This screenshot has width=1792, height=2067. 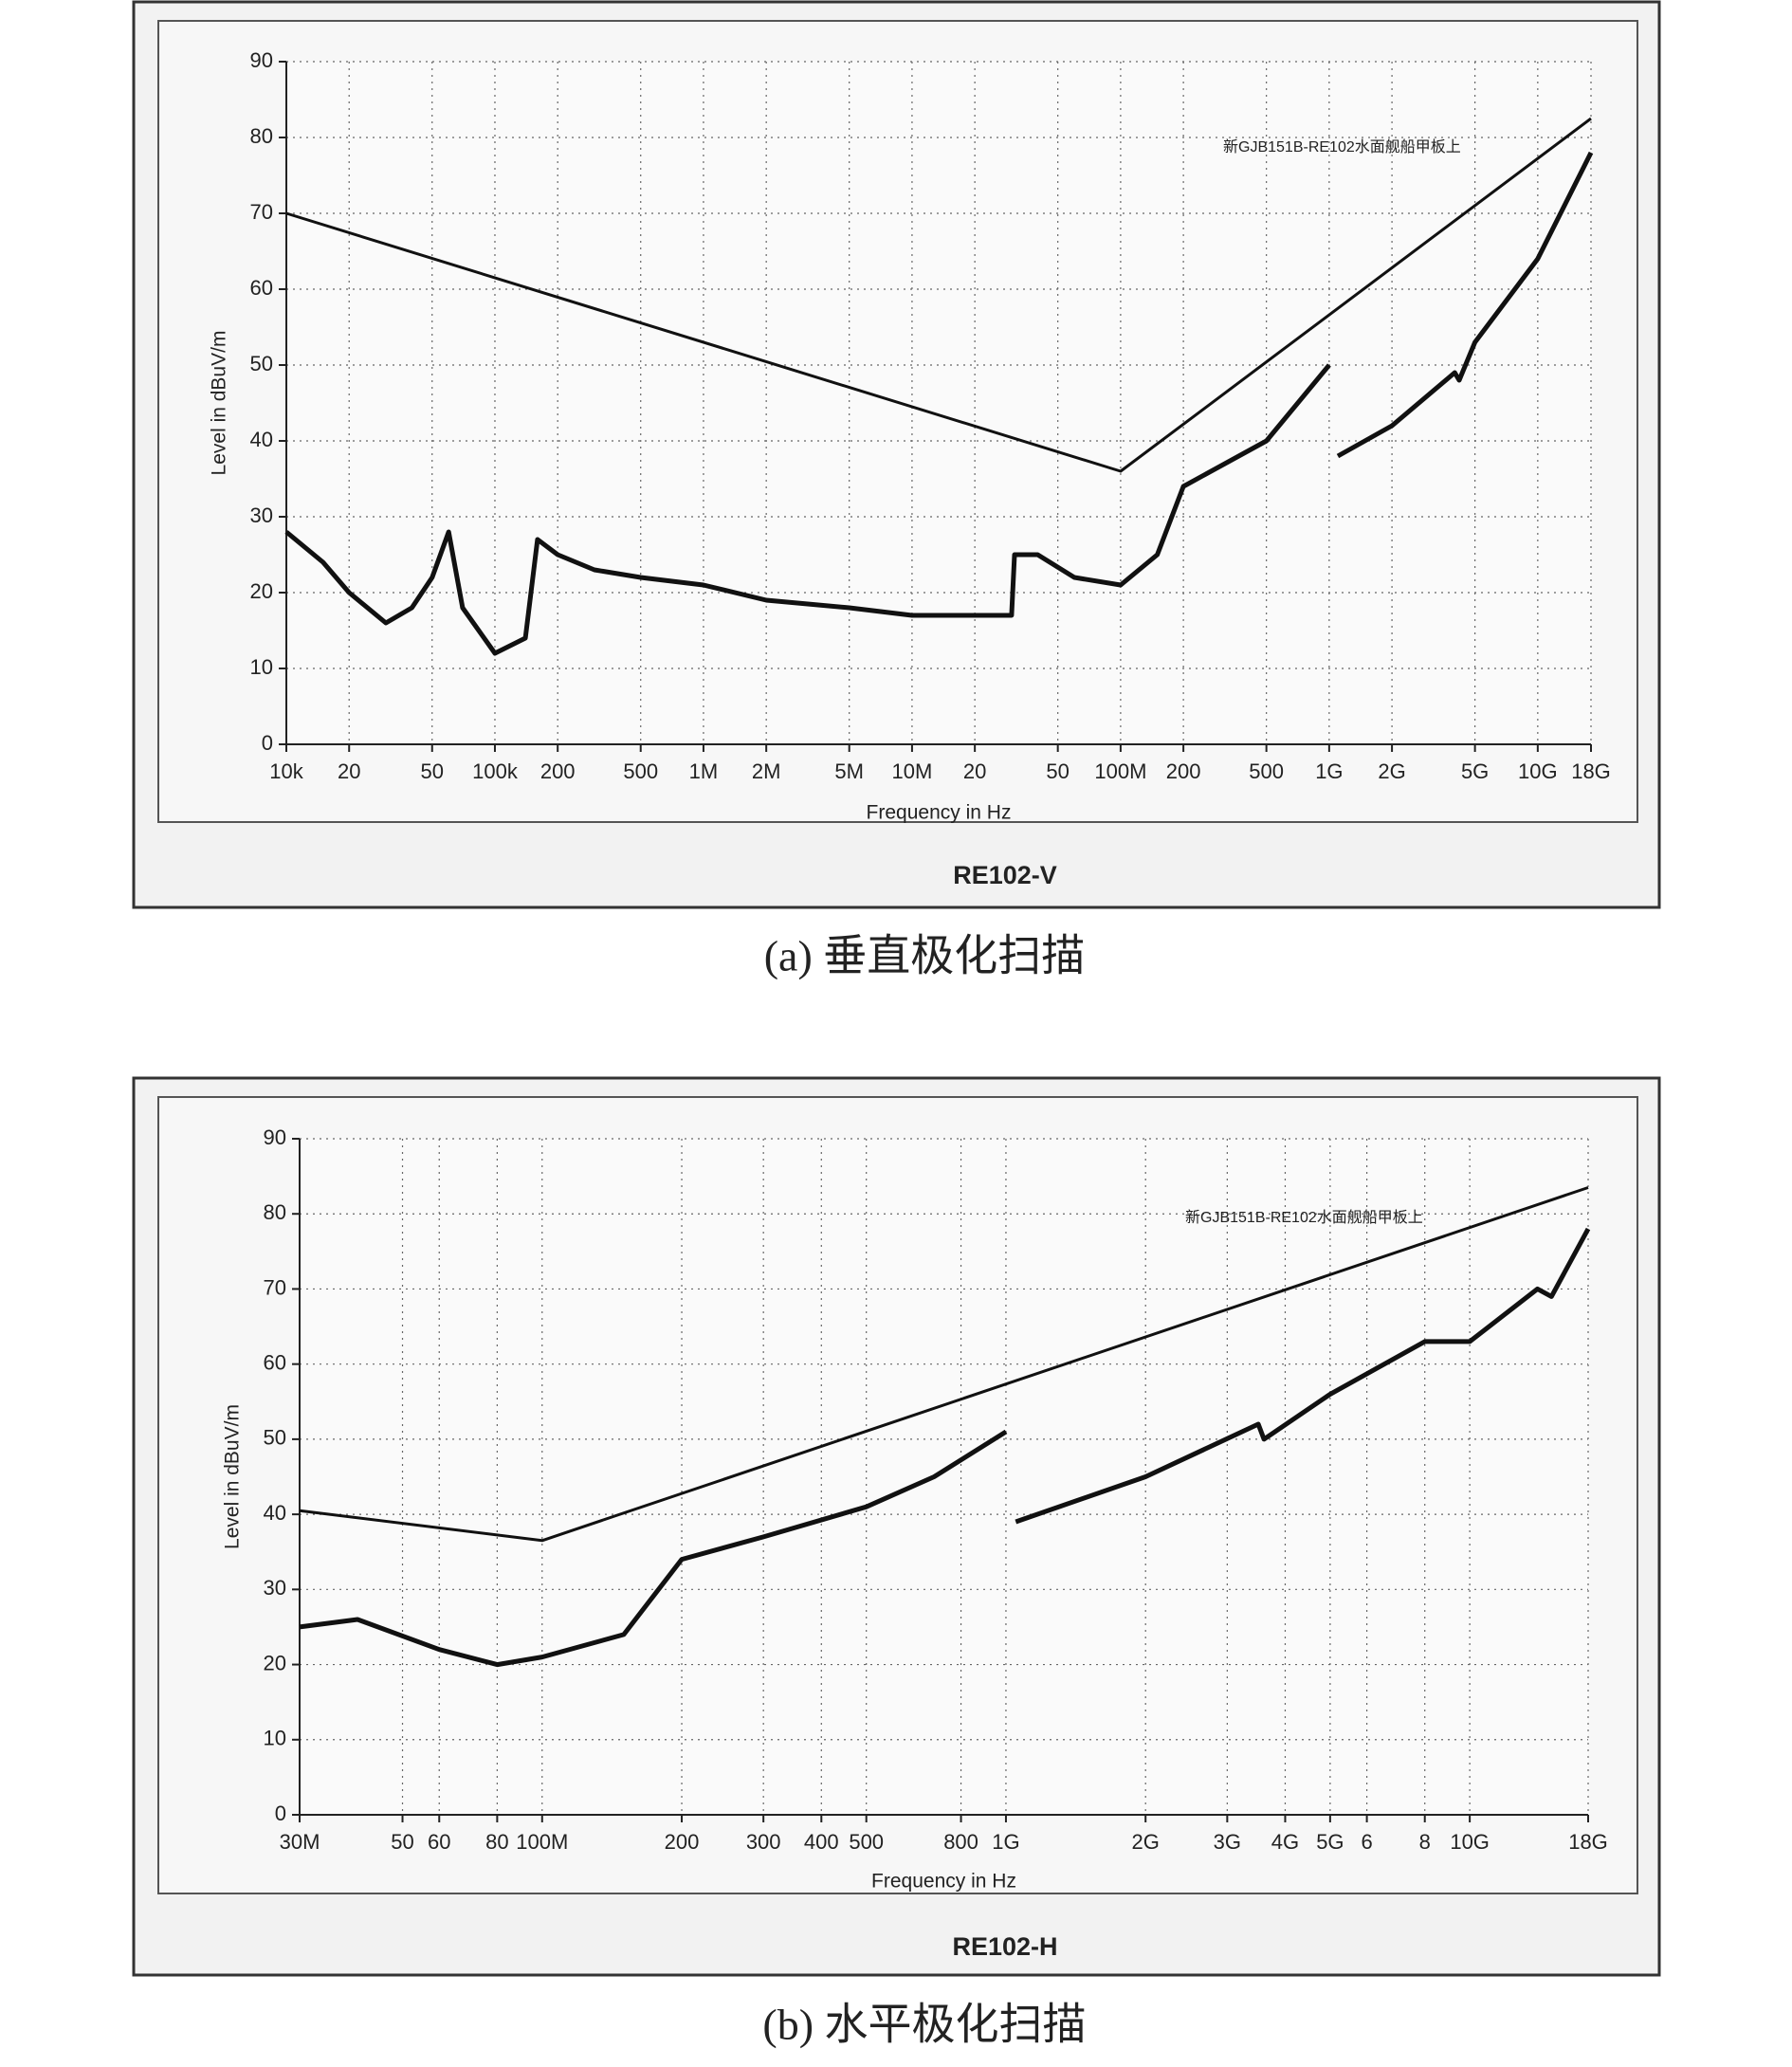 I want to click on caption: (a) 垂直极化扫描, so click(x=925, y=956).